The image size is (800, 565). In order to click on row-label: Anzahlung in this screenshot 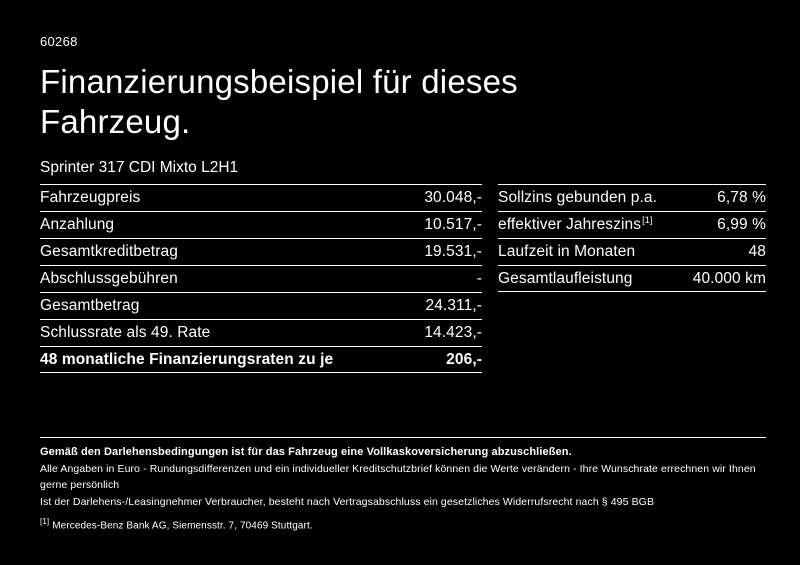, I will do `click(77, 224)`.